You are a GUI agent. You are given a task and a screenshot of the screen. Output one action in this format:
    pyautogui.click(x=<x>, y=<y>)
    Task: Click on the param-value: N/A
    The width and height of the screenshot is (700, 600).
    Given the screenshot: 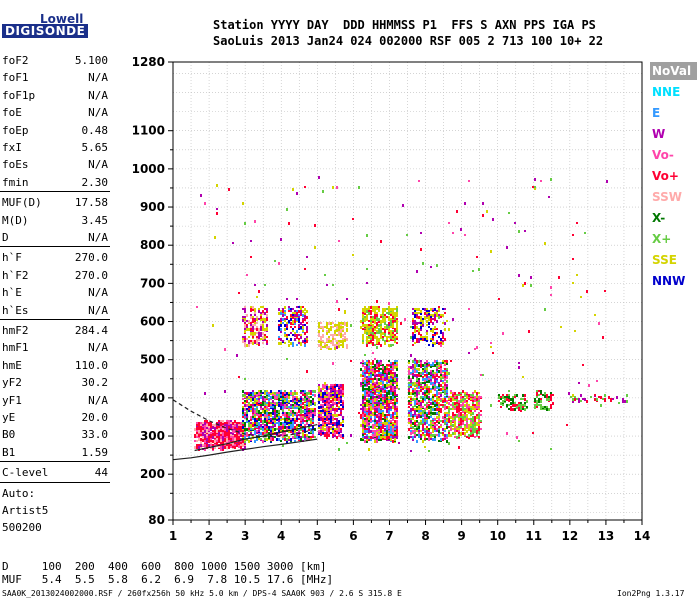 What is the action you would take?
    pyautogui.click(x=98, y=310)
    